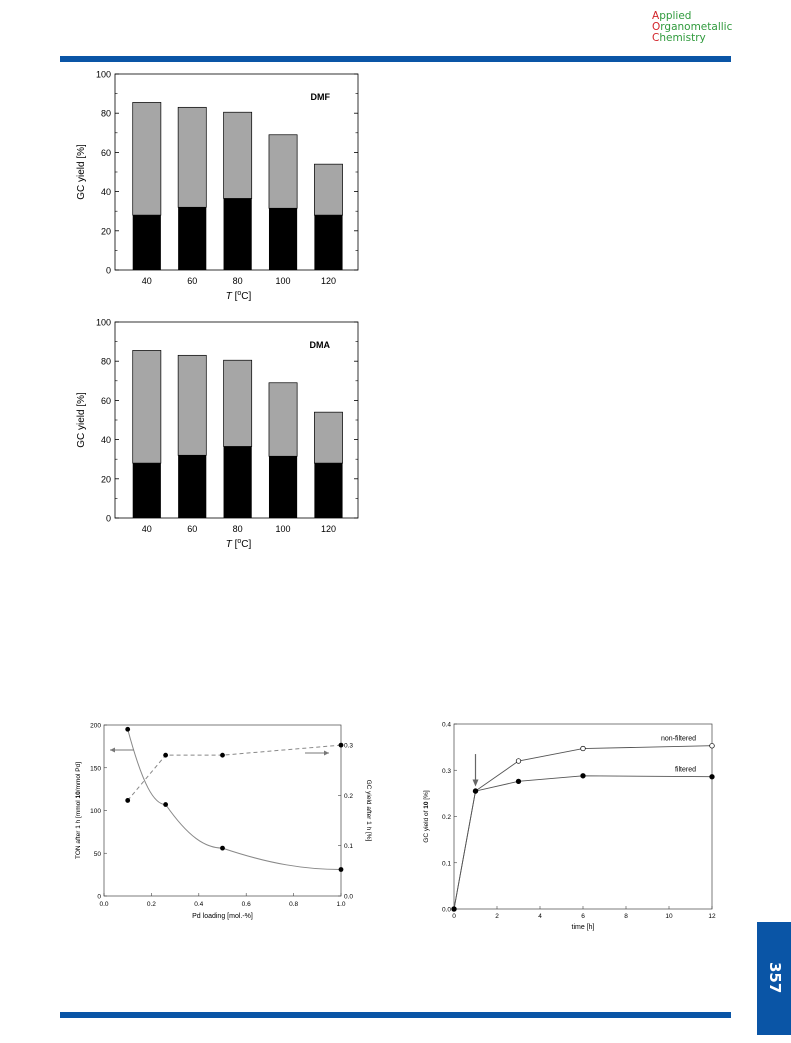 This screenshot has height=1043, width=791. What do you see at coordinates (583, 927) in the screenshot?
I see `x-axis-label: time [h]` at bounding box center [583, 927].